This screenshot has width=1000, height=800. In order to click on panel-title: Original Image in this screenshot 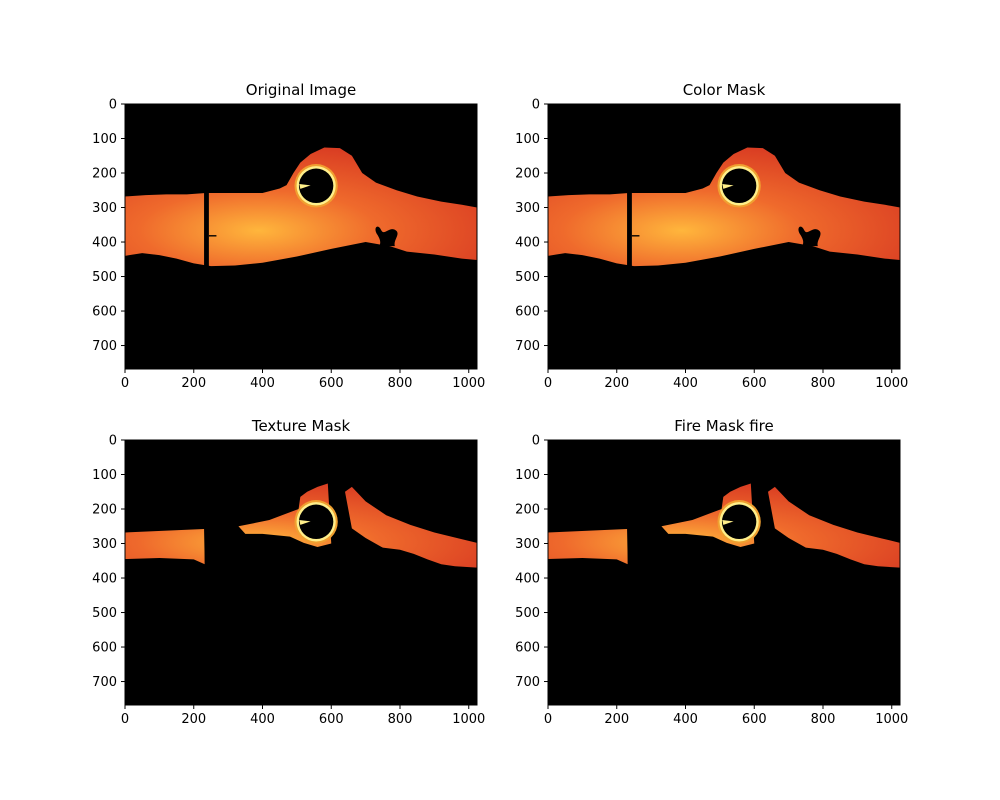, I will do `click(301, 90)`.